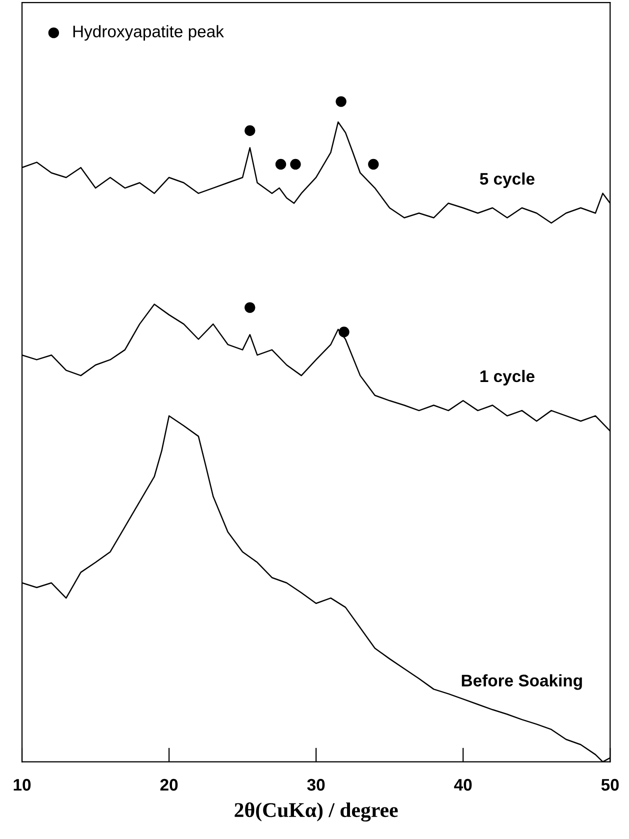 The height and width of the screenshot is (839, 629). What do you see at coordinates (507, 378) in the screenshot?
I see `series-label: 1 cycle` at bounding box center [507, 378].